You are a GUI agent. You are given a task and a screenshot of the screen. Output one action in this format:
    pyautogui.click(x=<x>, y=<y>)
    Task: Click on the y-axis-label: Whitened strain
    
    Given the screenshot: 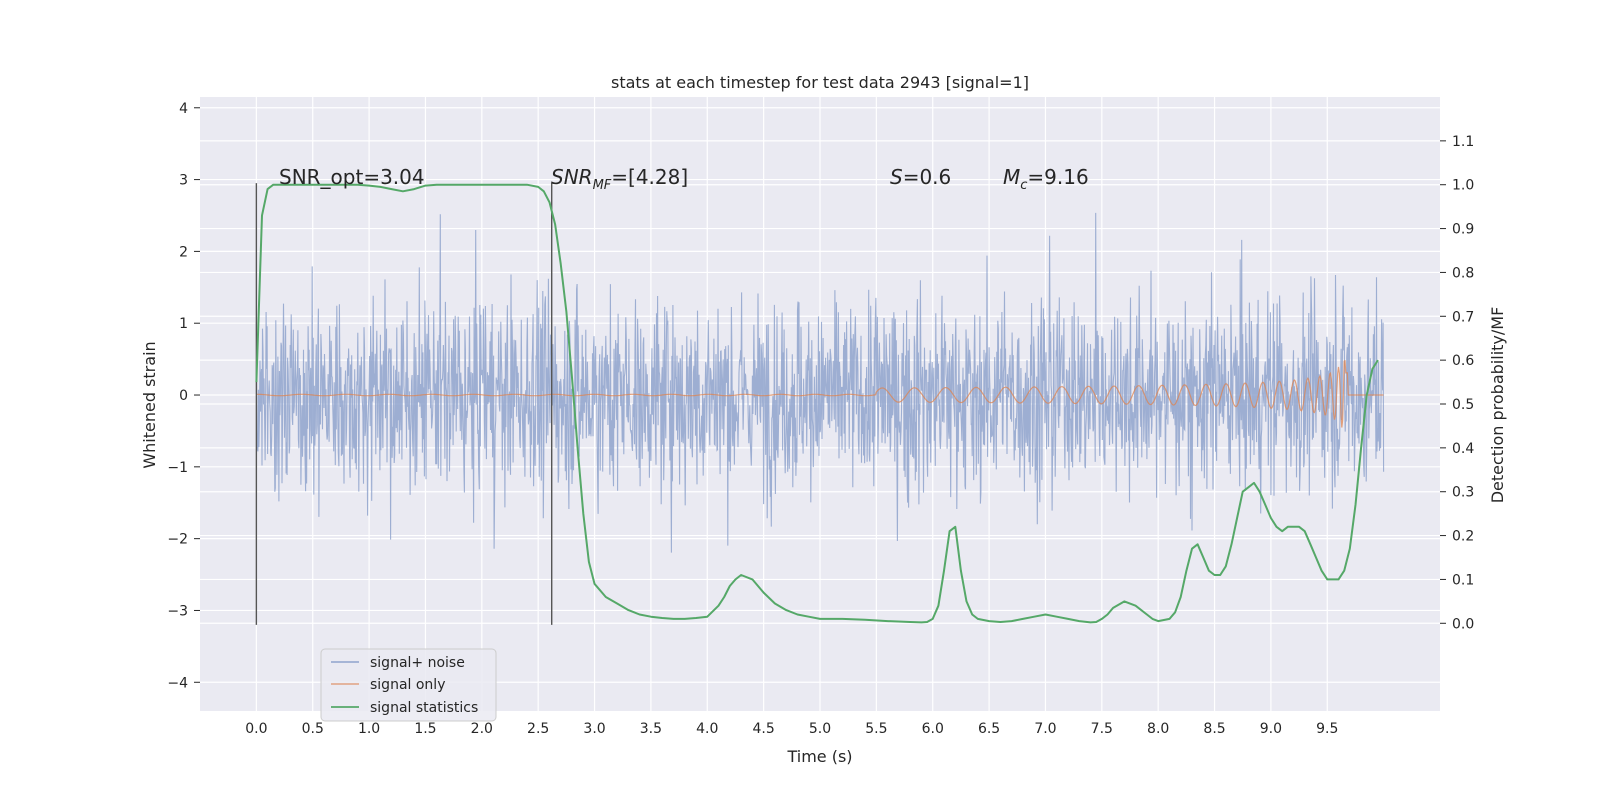 What is the action you would take?
    pyautogui.click(x=149, y=404)
    